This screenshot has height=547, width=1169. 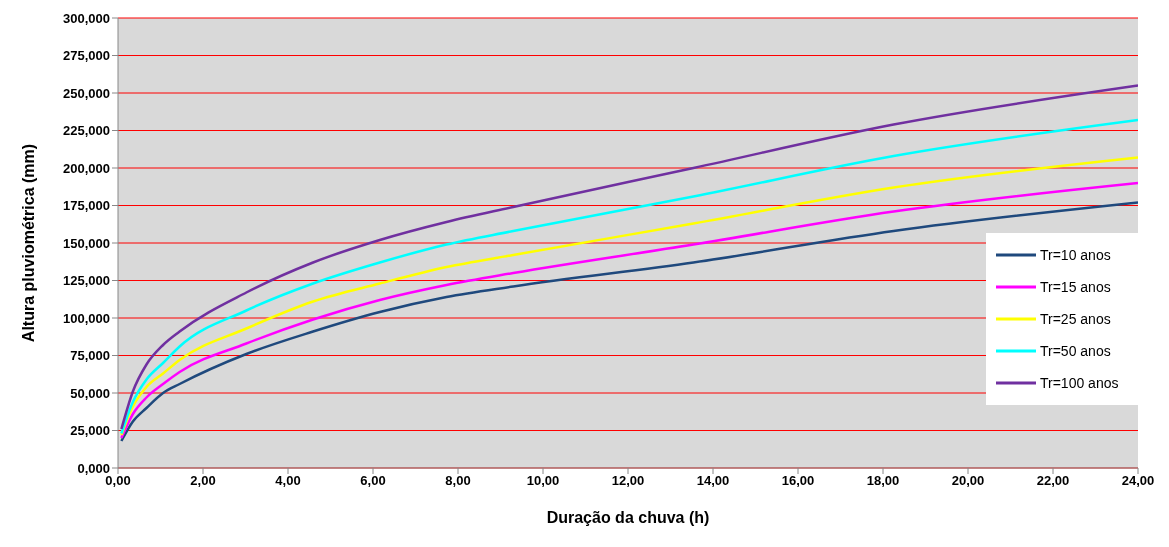 I want to click on y-tick-label: 75,000, so click(x=90, y=356).